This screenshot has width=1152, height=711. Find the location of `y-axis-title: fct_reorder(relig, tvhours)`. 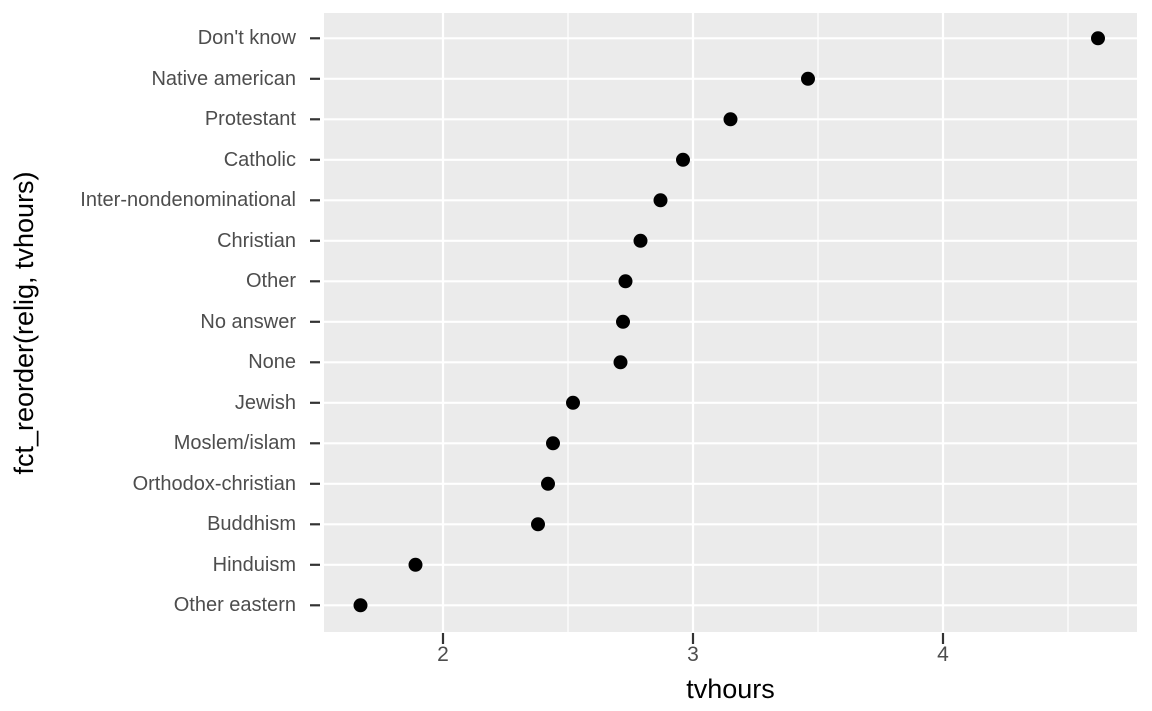

y-axis-title: fct_reorder(relig, tvhours) is located at coordinates (24, 322).